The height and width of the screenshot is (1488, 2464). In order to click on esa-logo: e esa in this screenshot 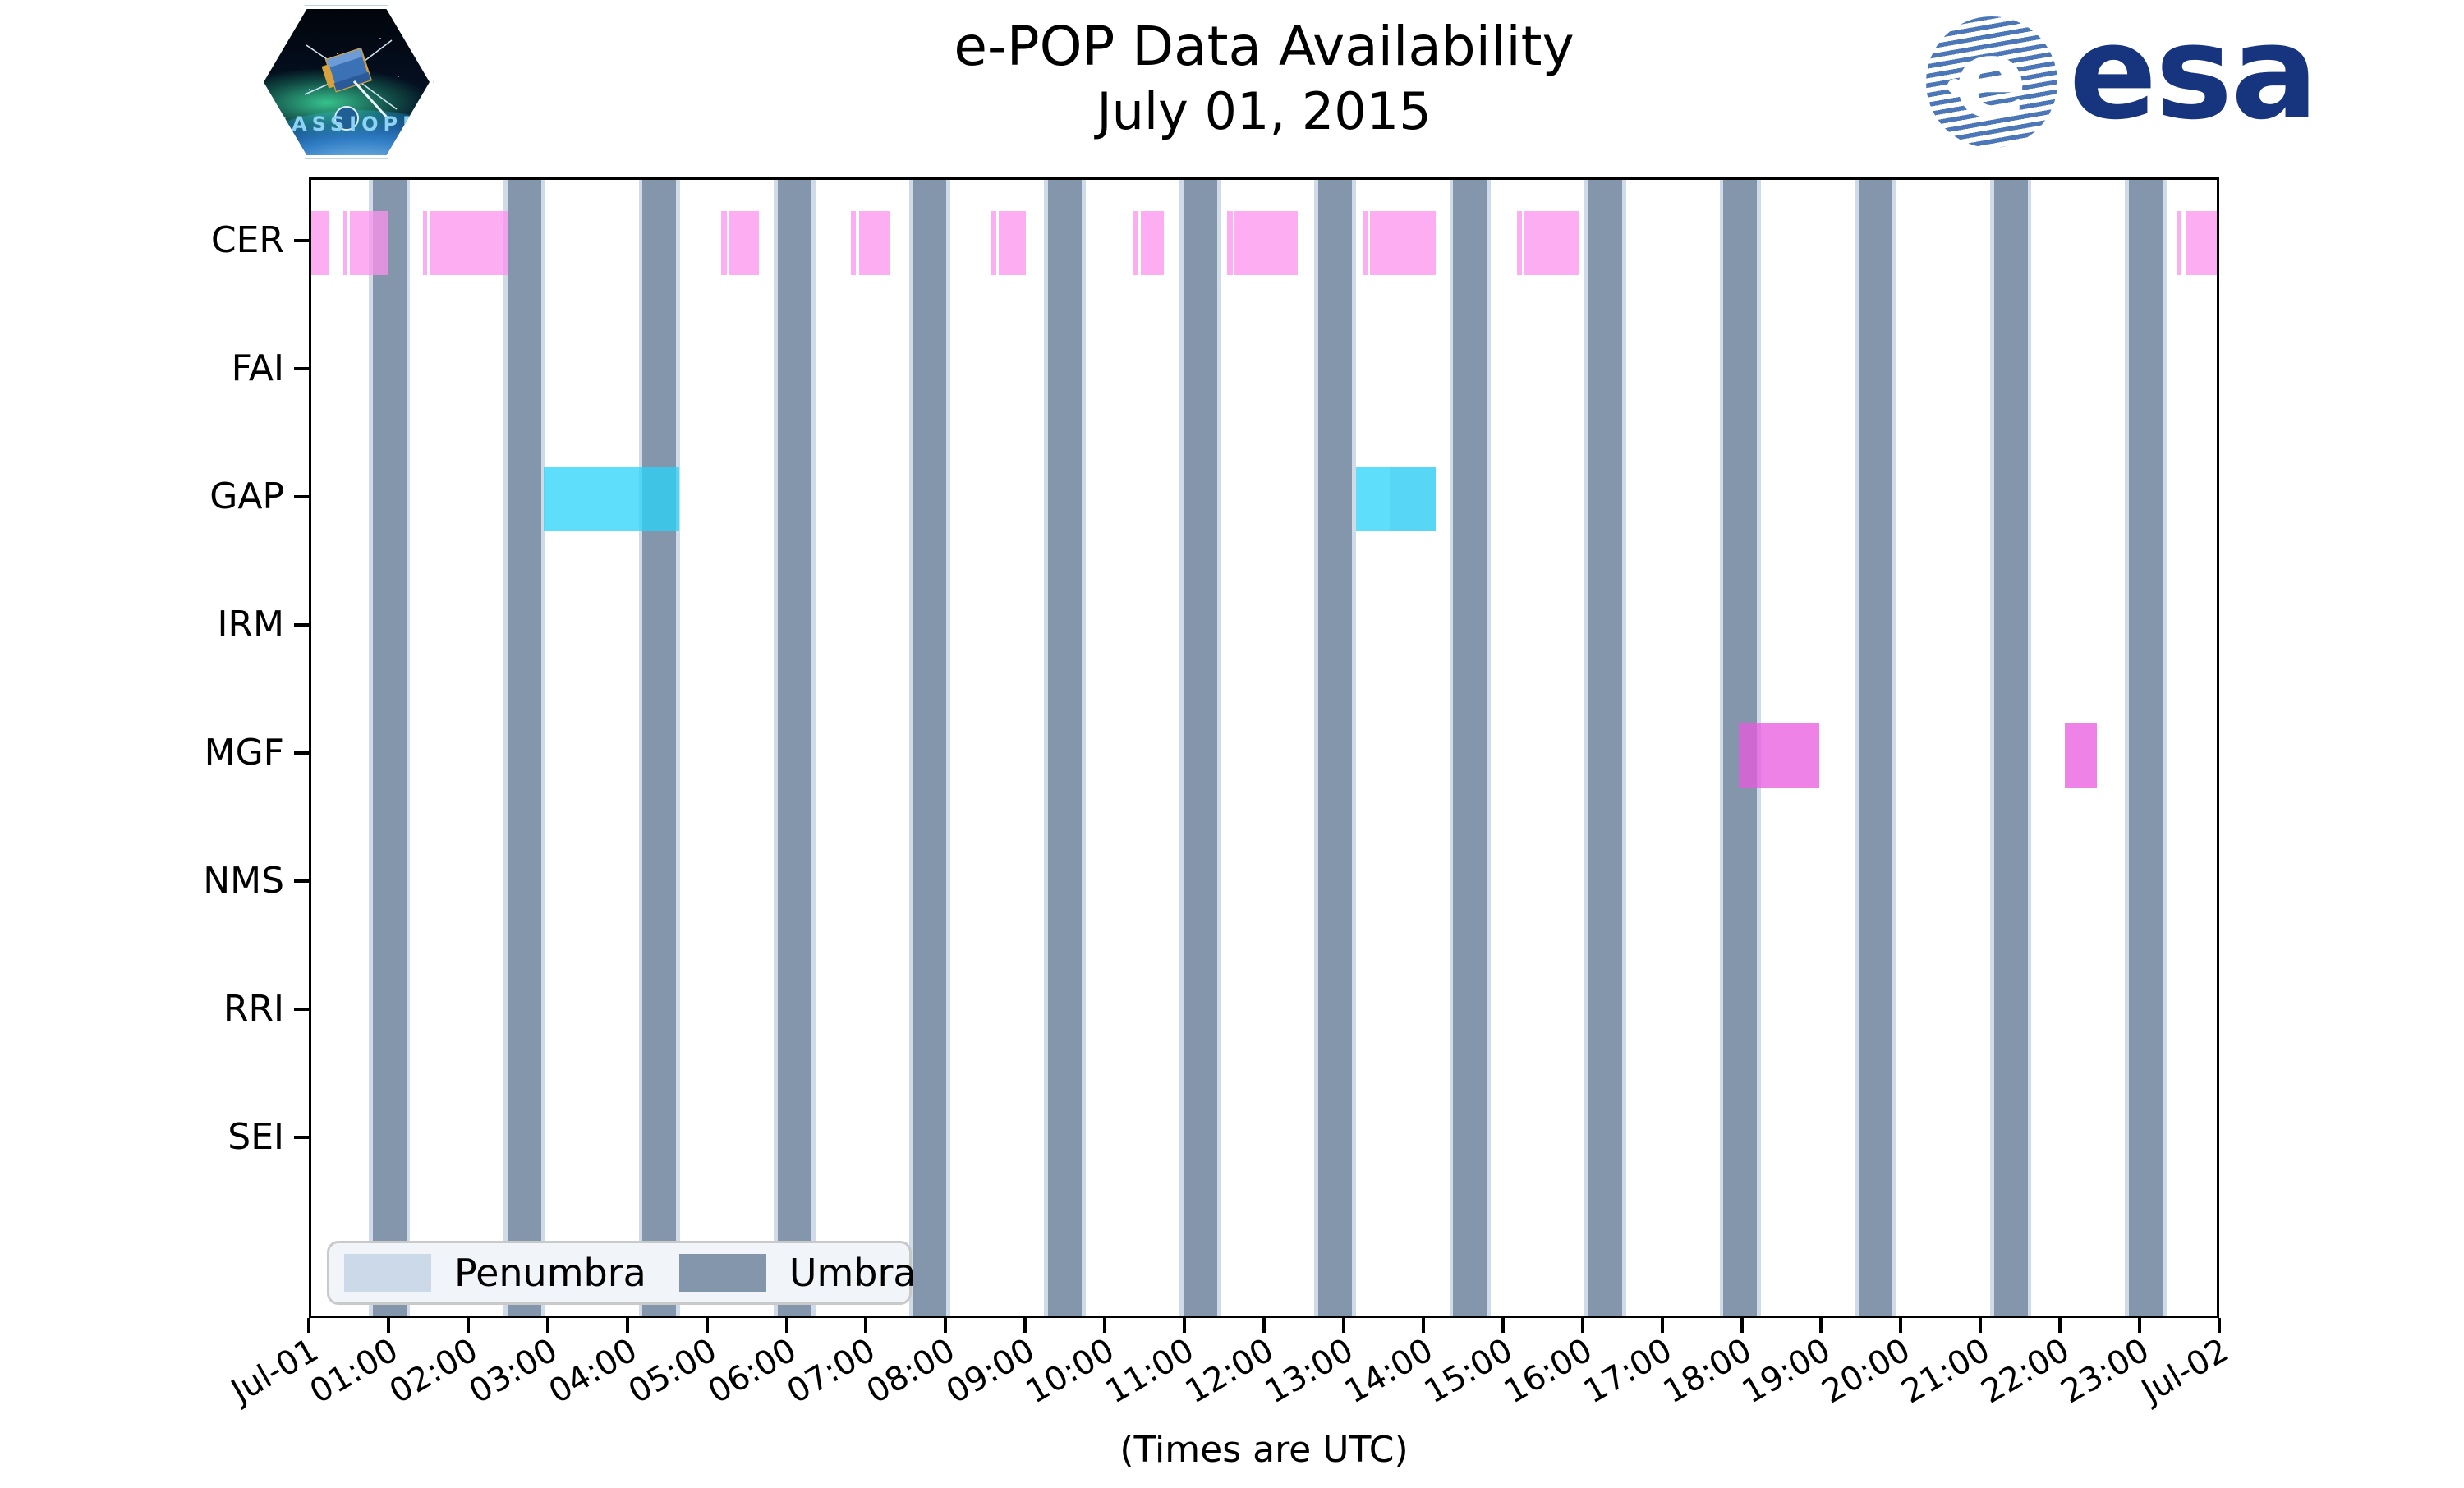, I will do `click(2122, 78)`.